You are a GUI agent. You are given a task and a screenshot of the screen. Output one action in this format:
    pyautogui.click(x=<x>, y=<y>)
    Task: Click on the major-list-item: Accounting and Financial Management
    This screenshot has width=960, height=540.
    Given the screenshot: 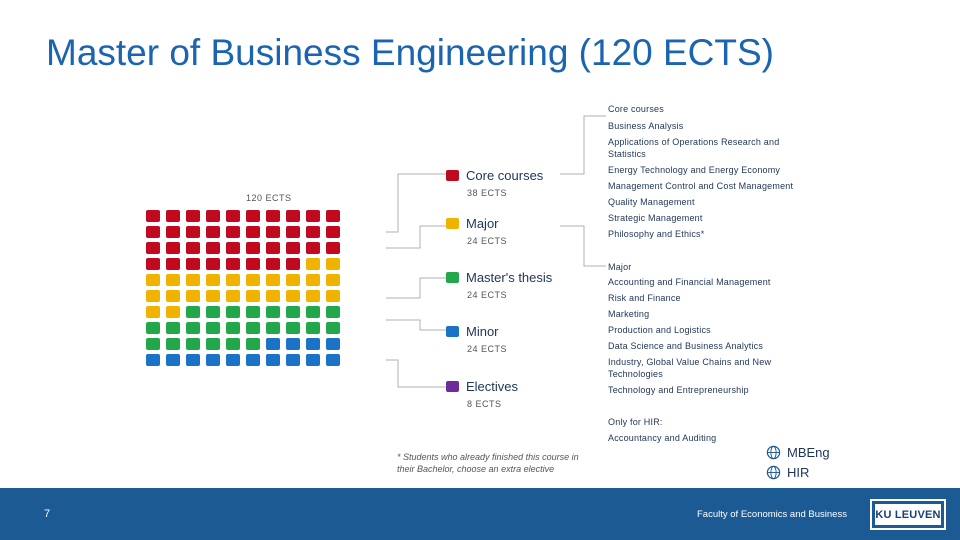 What is the action you would take?
    pyautogui.click(x=689, y=282)
    